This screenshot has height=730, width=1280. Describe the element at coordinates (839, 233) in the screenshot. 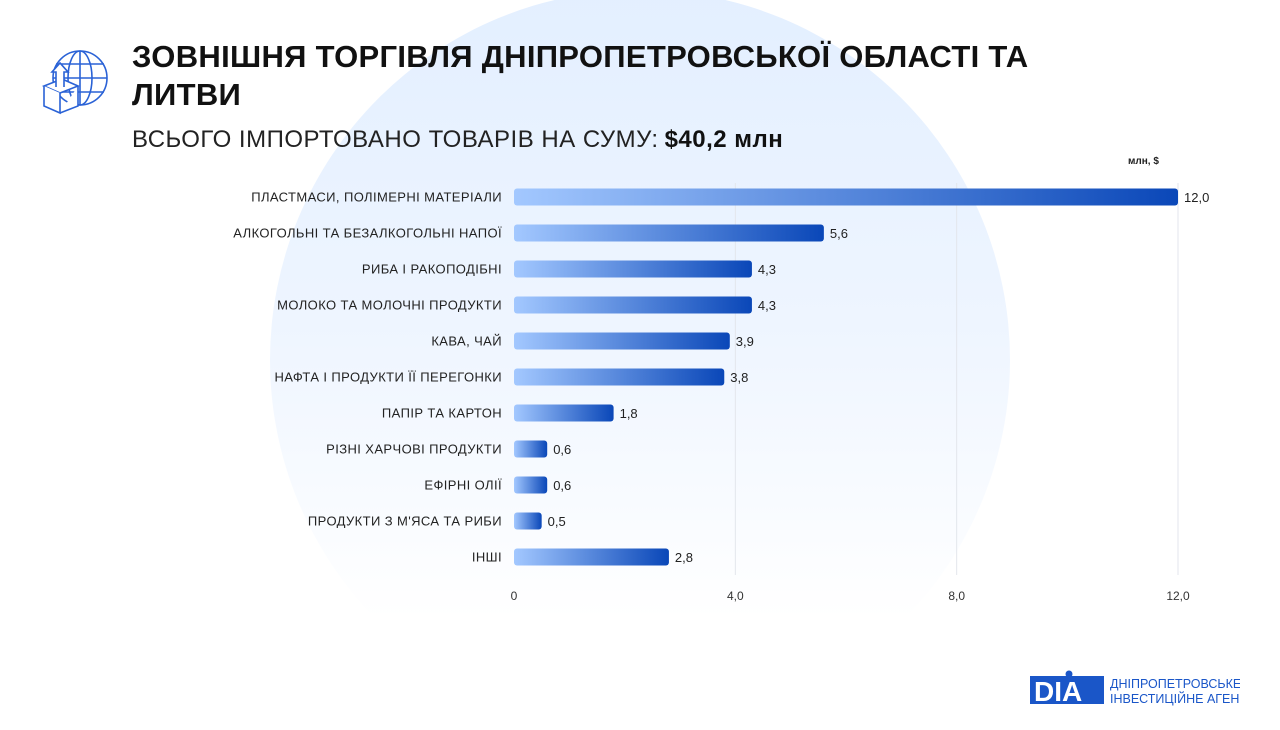

I see `value-label: 5,6` at that location.